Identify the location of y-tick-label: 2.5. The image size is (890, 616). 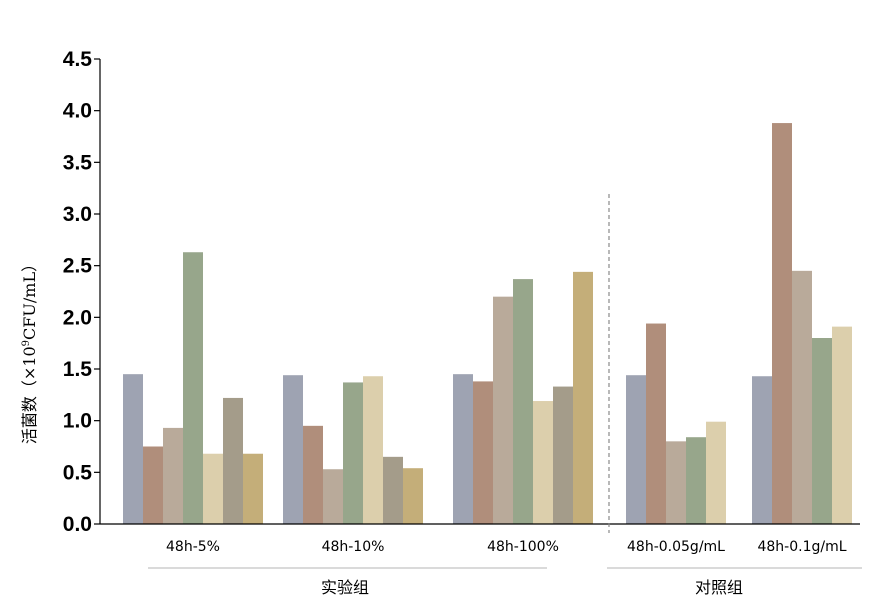
(78, 266).